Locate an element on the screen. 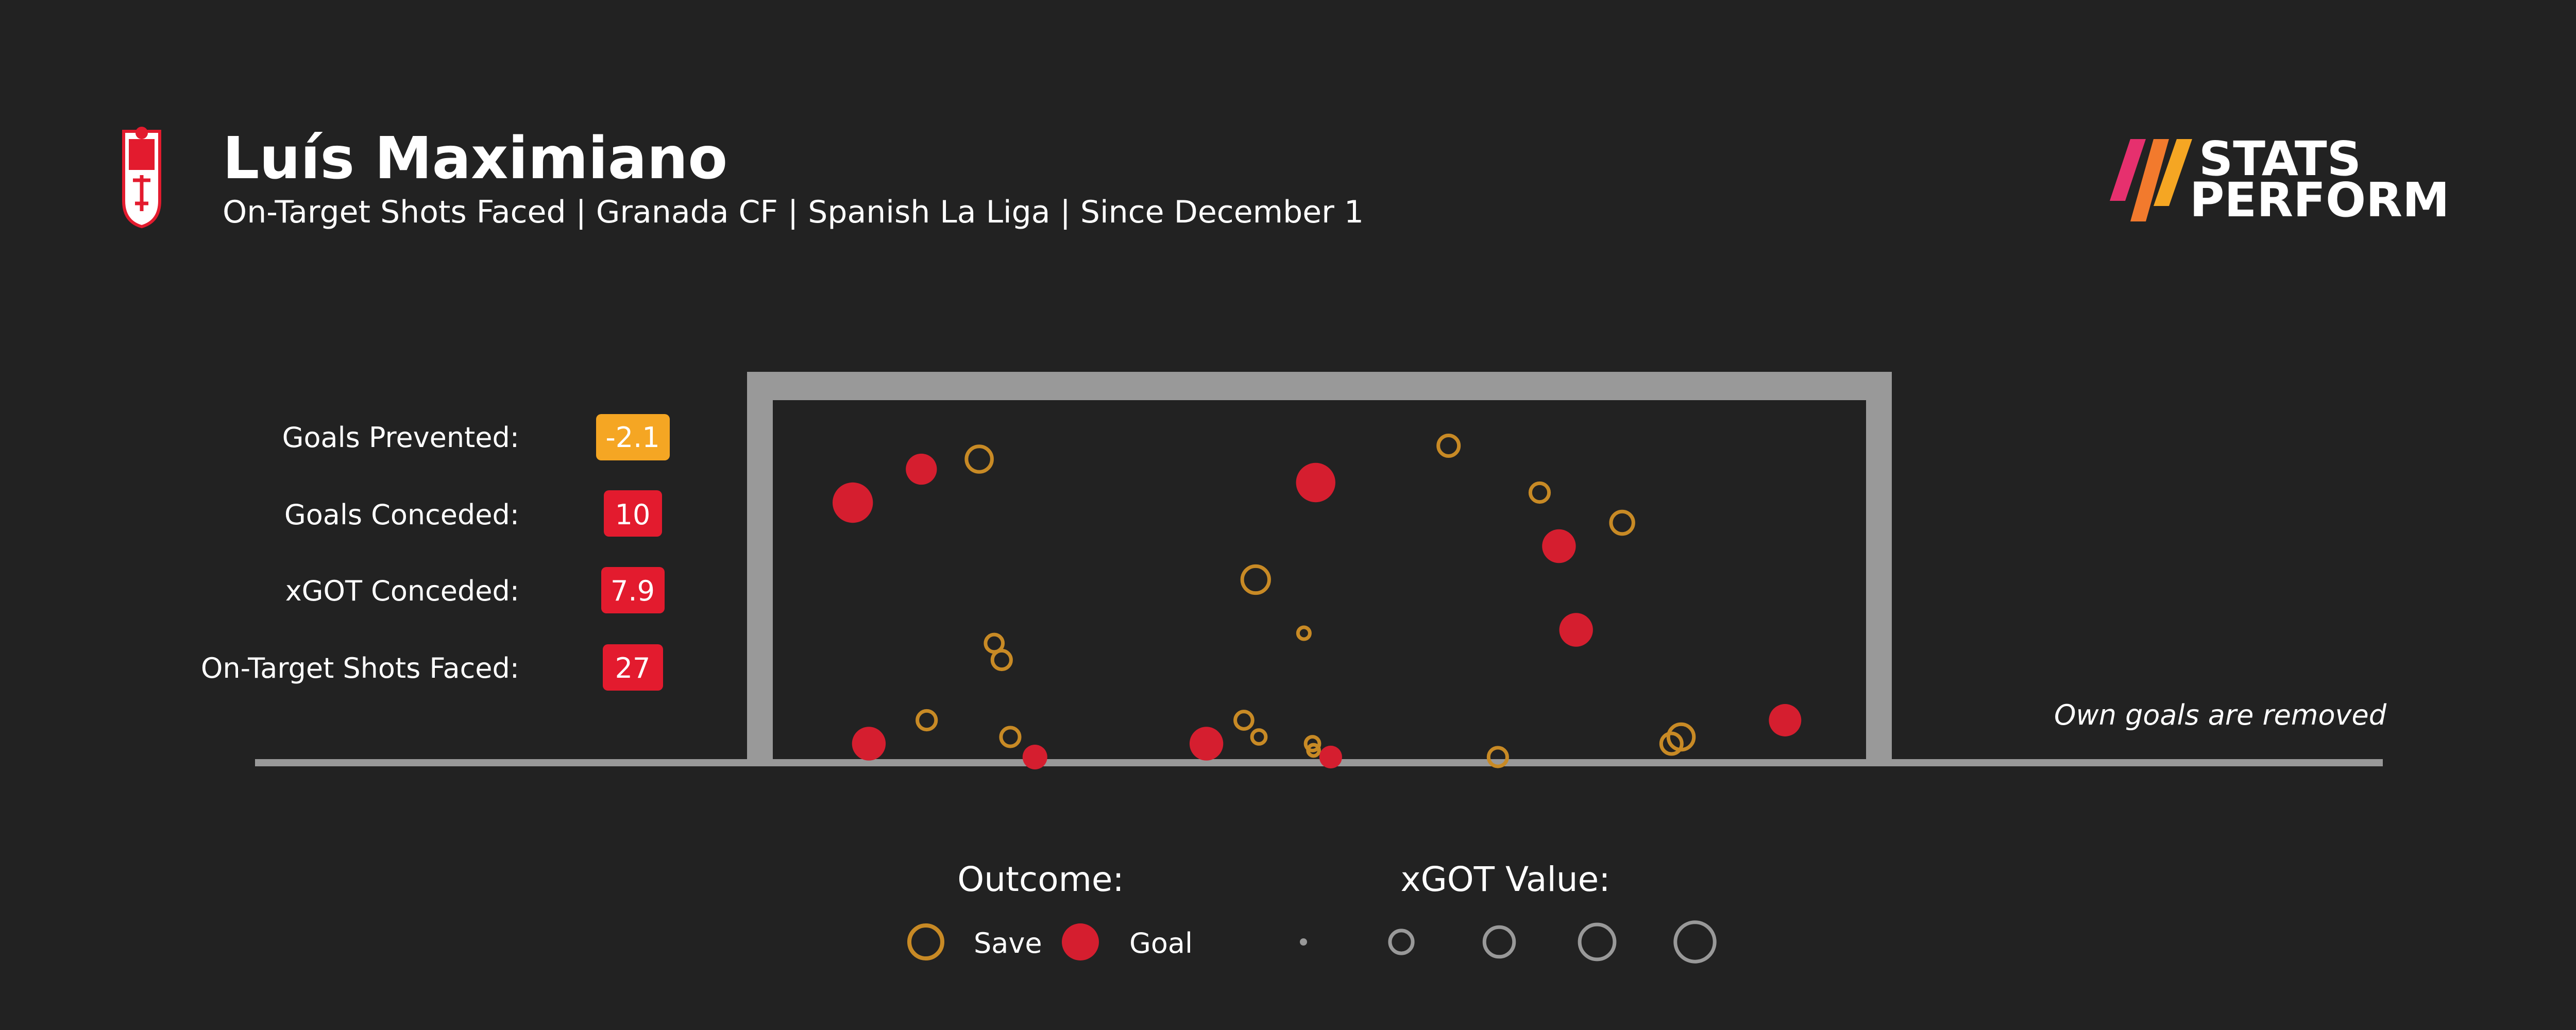 This screenshot has height=1030, width=2576. right-post is located at coordinates (1879, 567).